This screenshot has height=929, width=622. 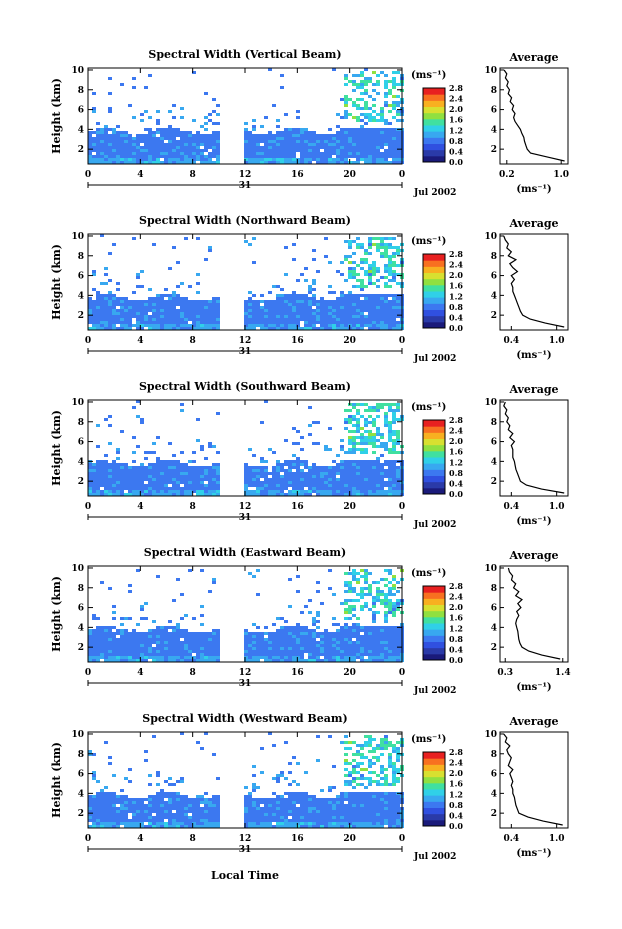 What do you see at coordinates (402, 175) in the screenshot?
I see `x-tick-label: 0` at bounding box center [402, 175].